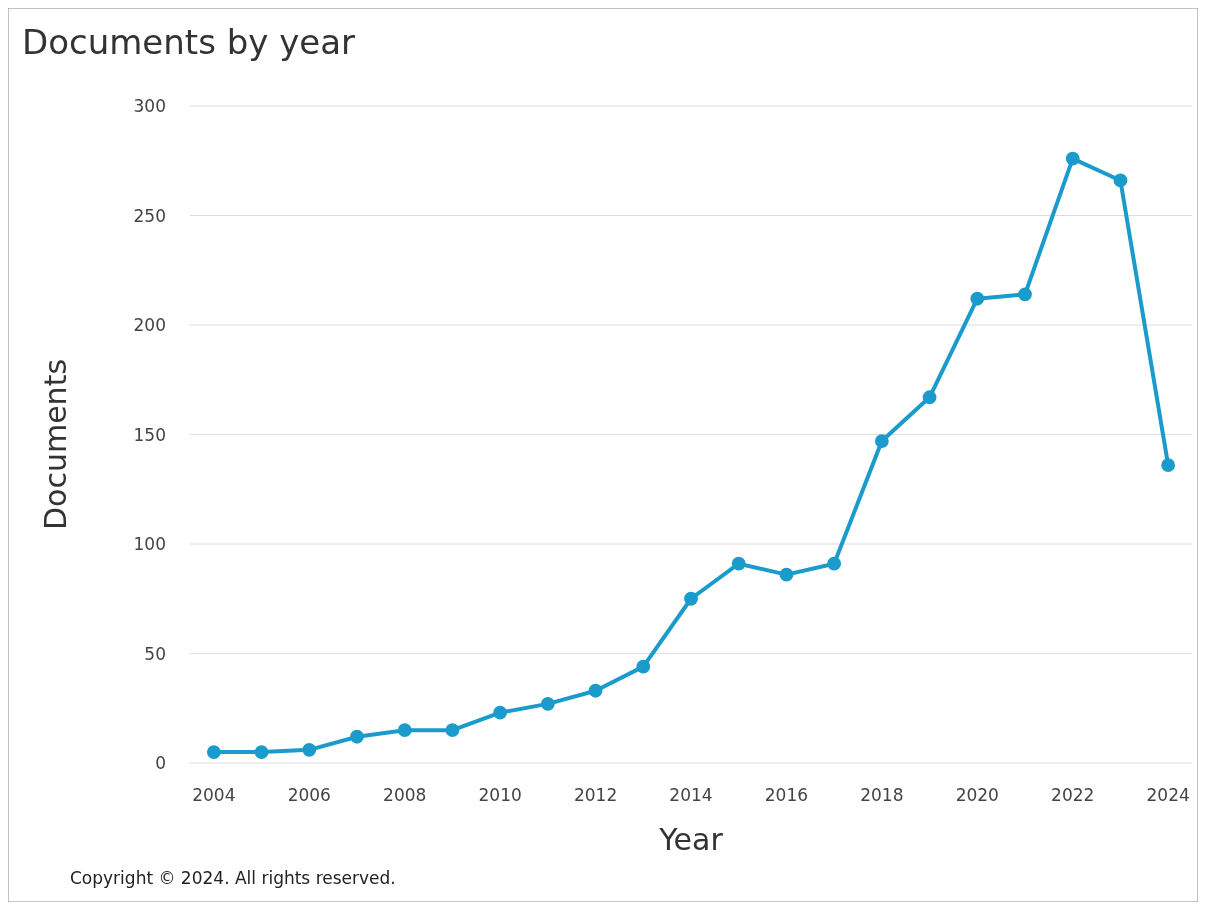 Image resolution: width=1206 pixels, height=910 pixels. I want to click on x-tick-label: 2016, so click(786, 795).